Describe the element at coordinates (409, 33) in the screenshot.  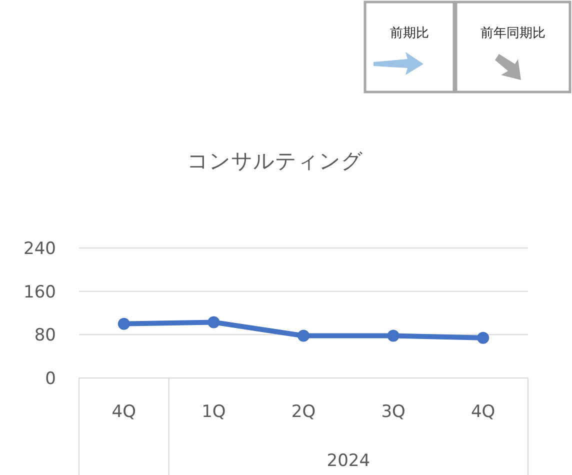
I see `text: 前期比` at that location.